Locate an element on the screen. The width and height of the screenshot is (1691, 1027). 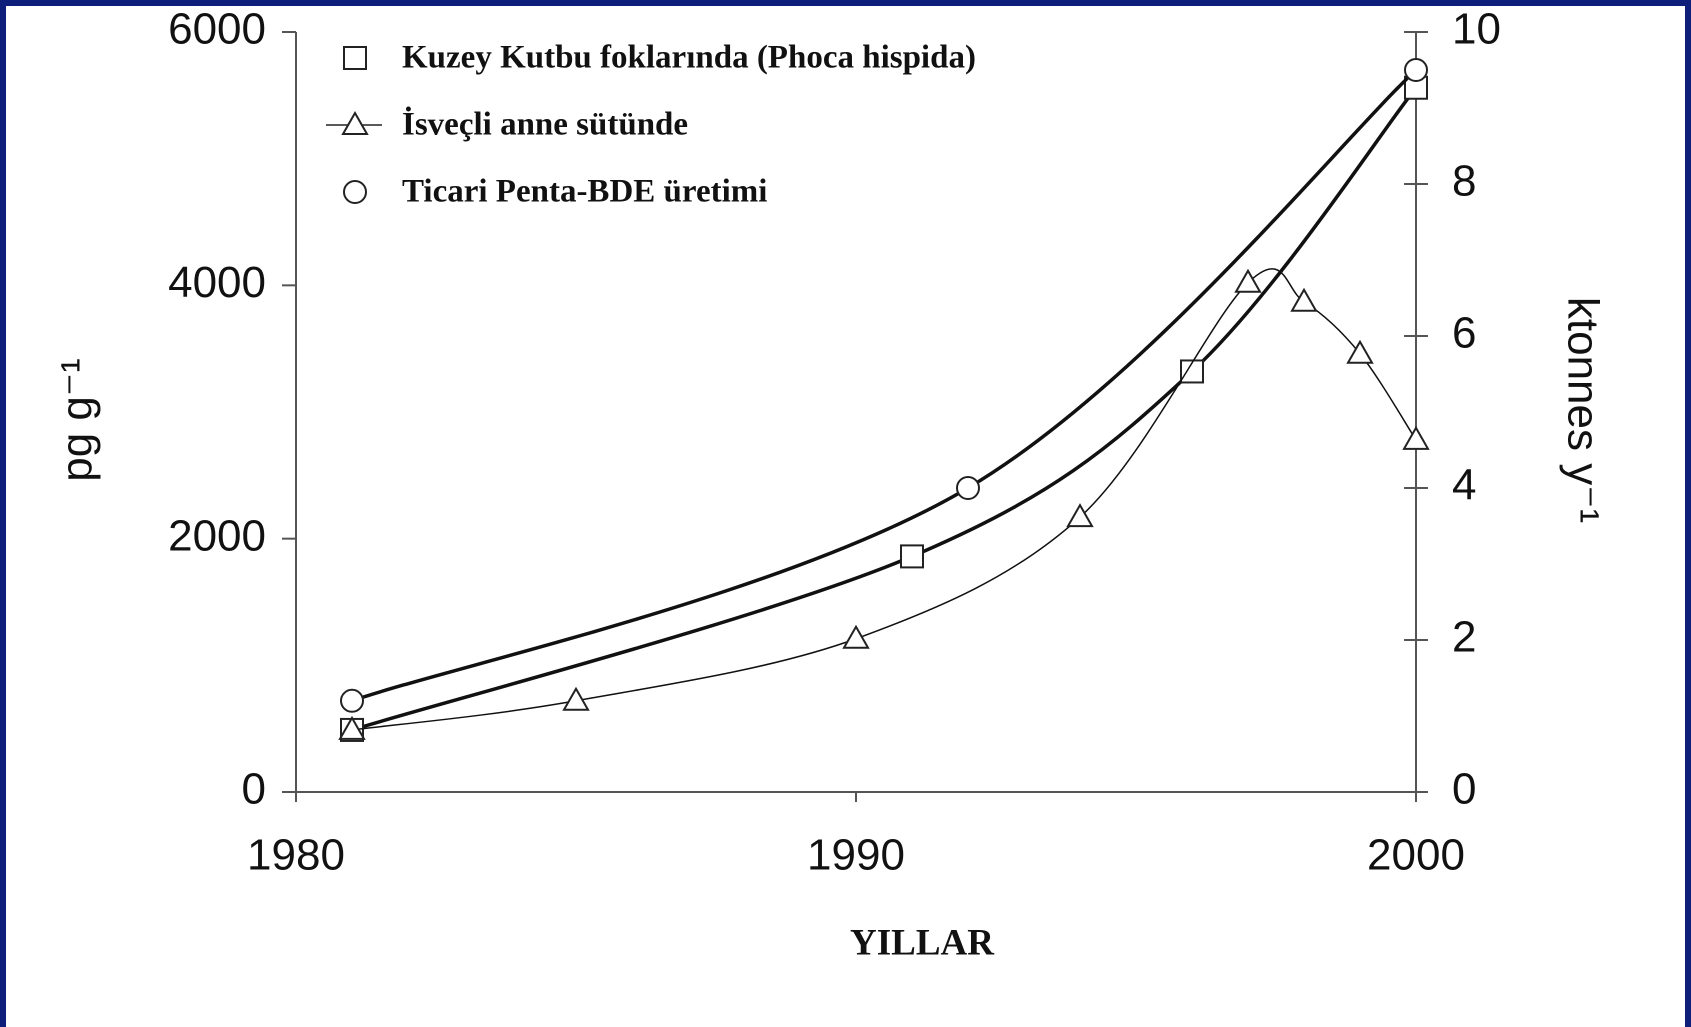
legend-label: Kuzey Kutbu foklarında (Phoca hispida) is located at coordinates (689, 58).